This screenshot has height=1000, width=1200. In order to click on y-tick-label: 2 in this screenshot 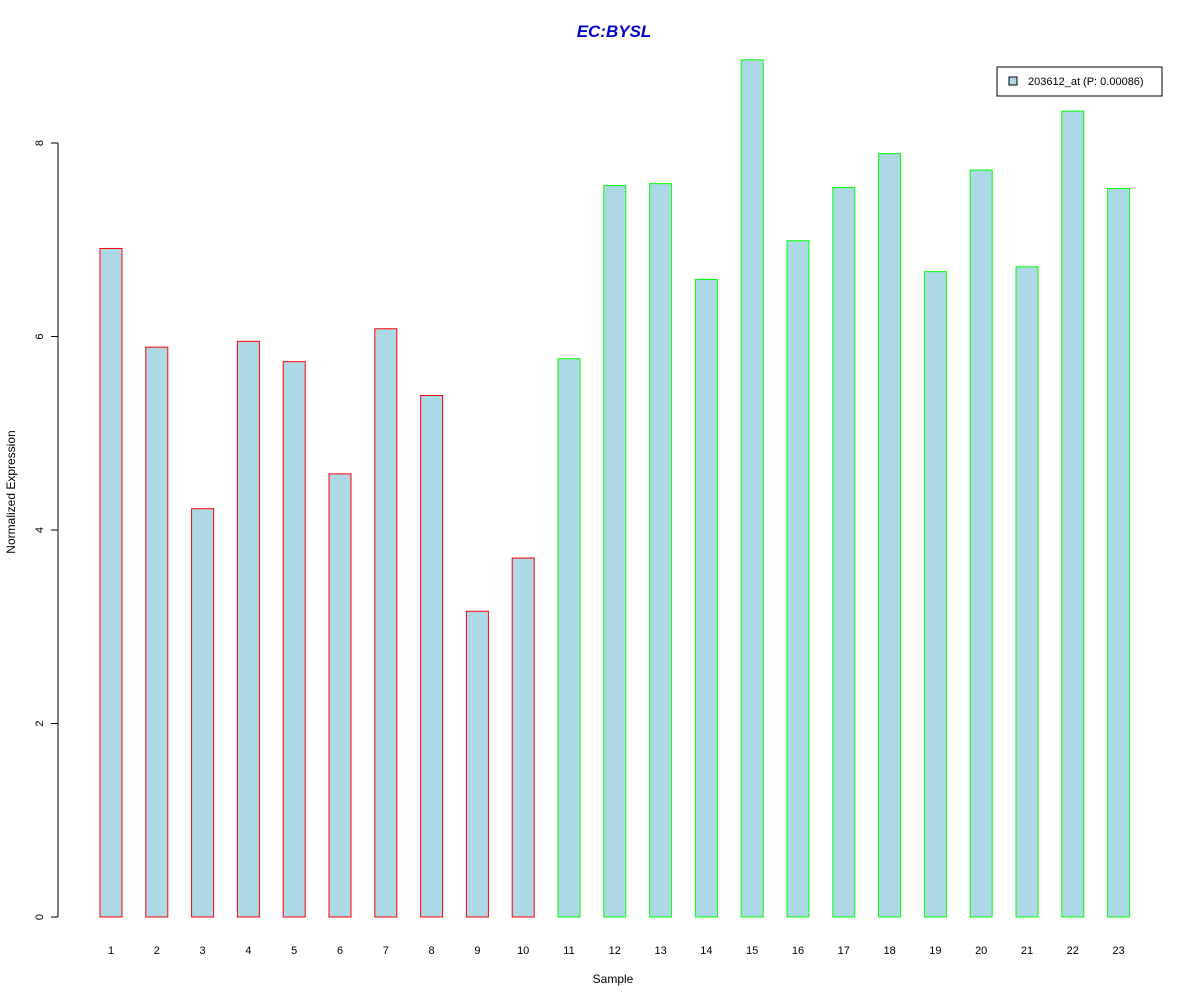, I will do `click(40, 723)`.